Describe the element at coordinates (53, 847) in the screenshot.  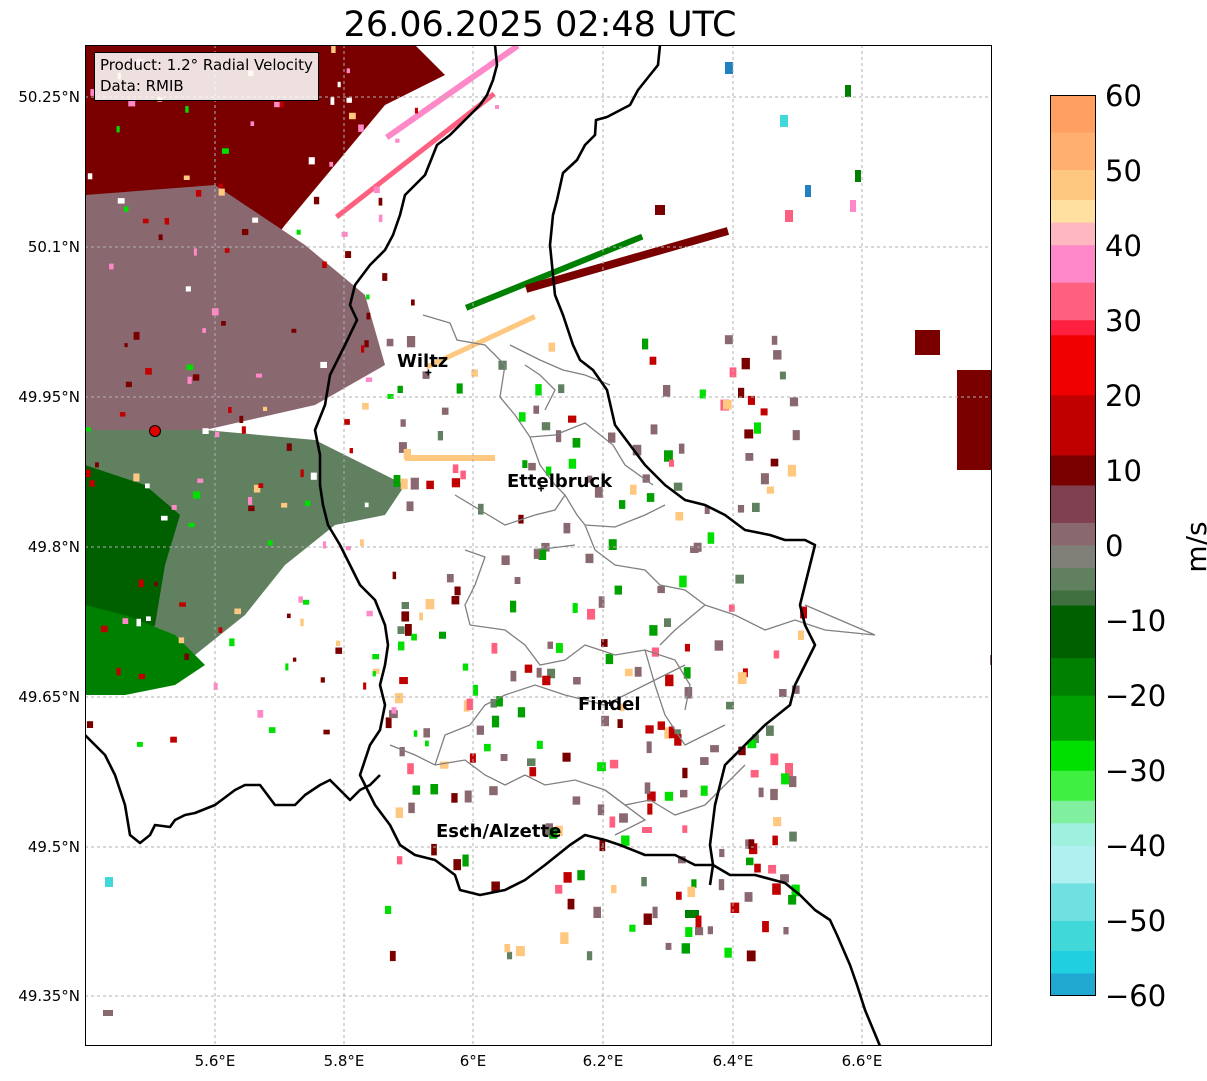
I see `lat-label-6: 49.5°N` at that location.